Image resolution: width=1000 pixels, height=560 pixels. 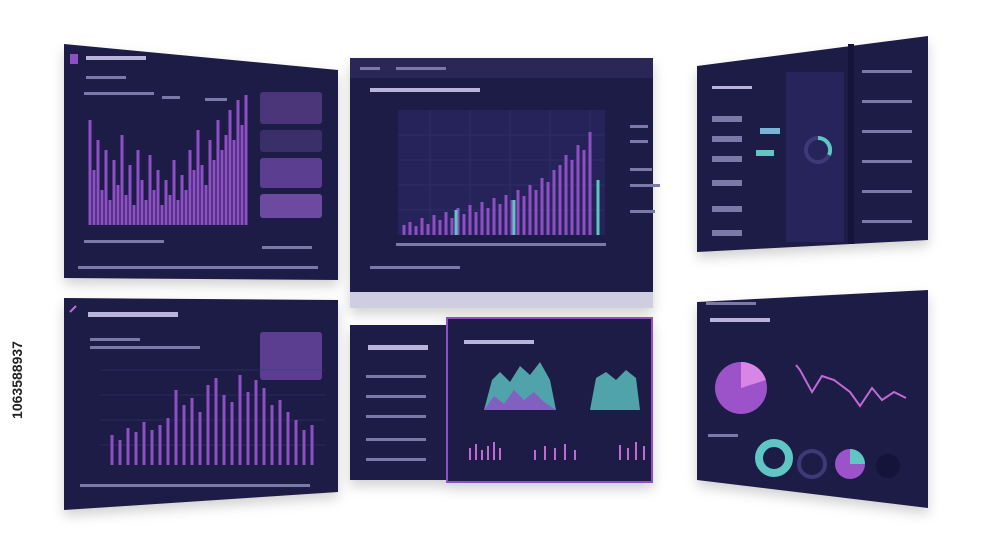 I want to click on panel-top-center-content, so click(x=505, y=163).